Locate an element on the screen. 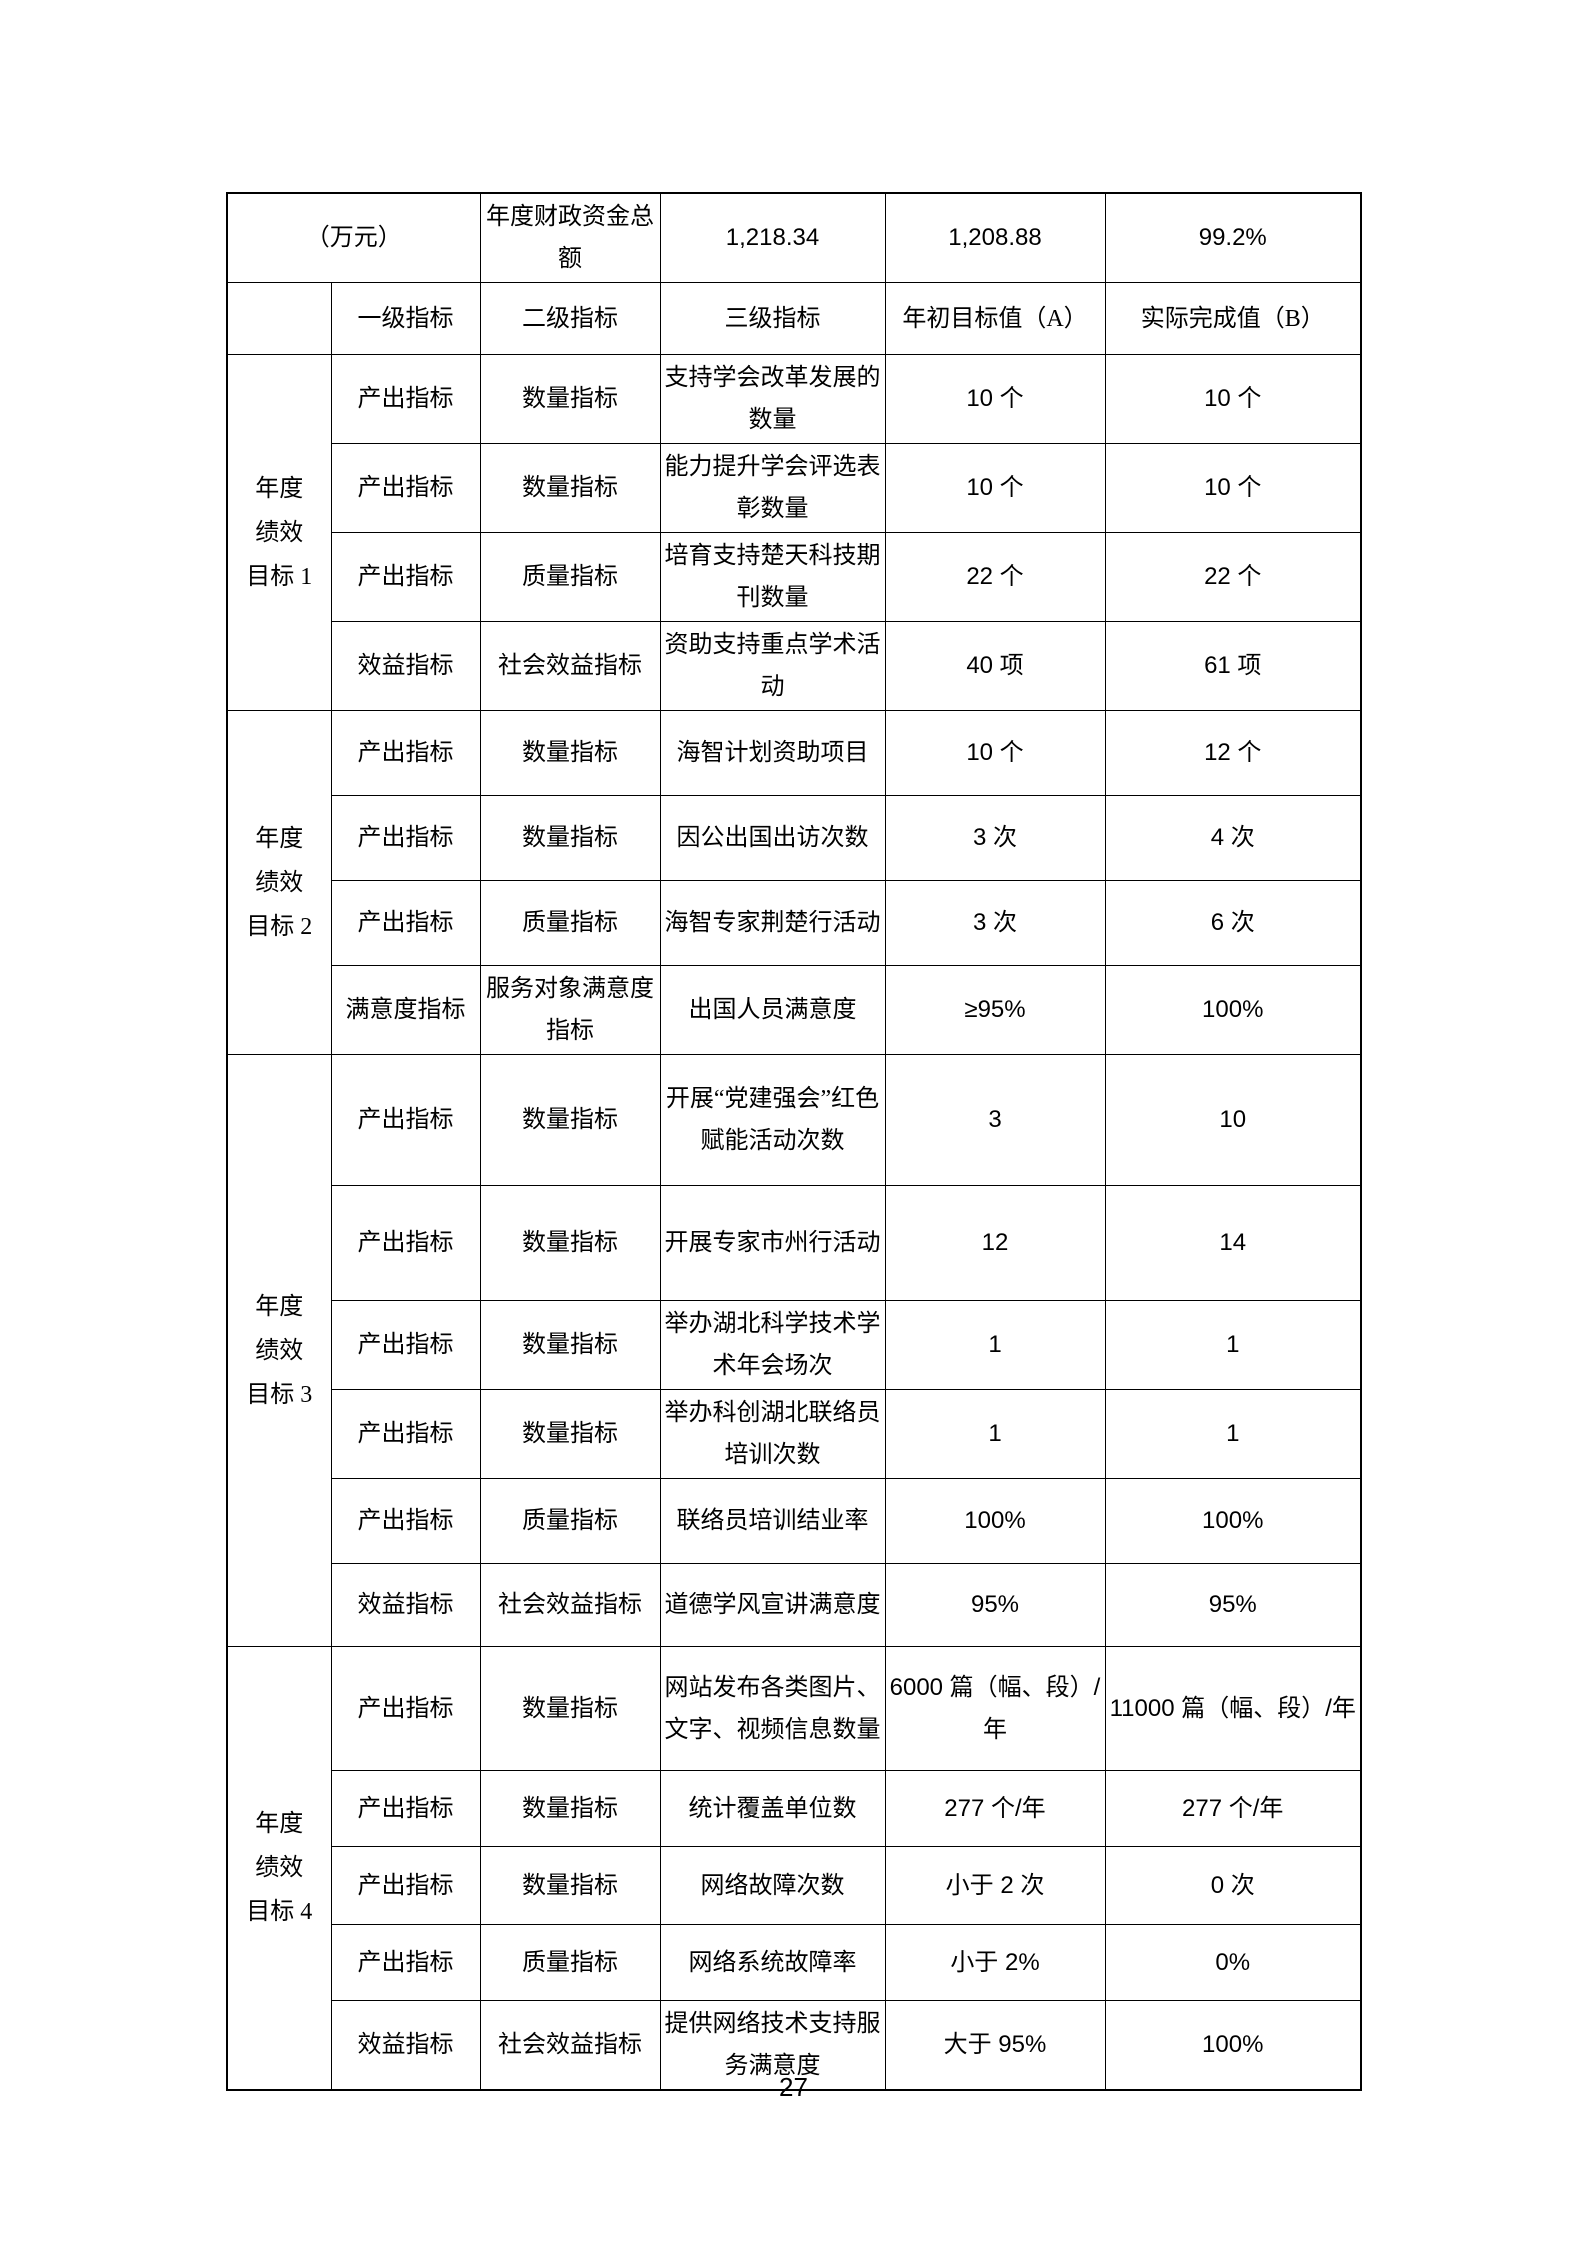 This screenshot has height=2245, width=1587. table-row: 效益指标 社会效益指标 提供网络技术支持服务满意度 大于 95% 100% is located at coordinates (794, 2045).